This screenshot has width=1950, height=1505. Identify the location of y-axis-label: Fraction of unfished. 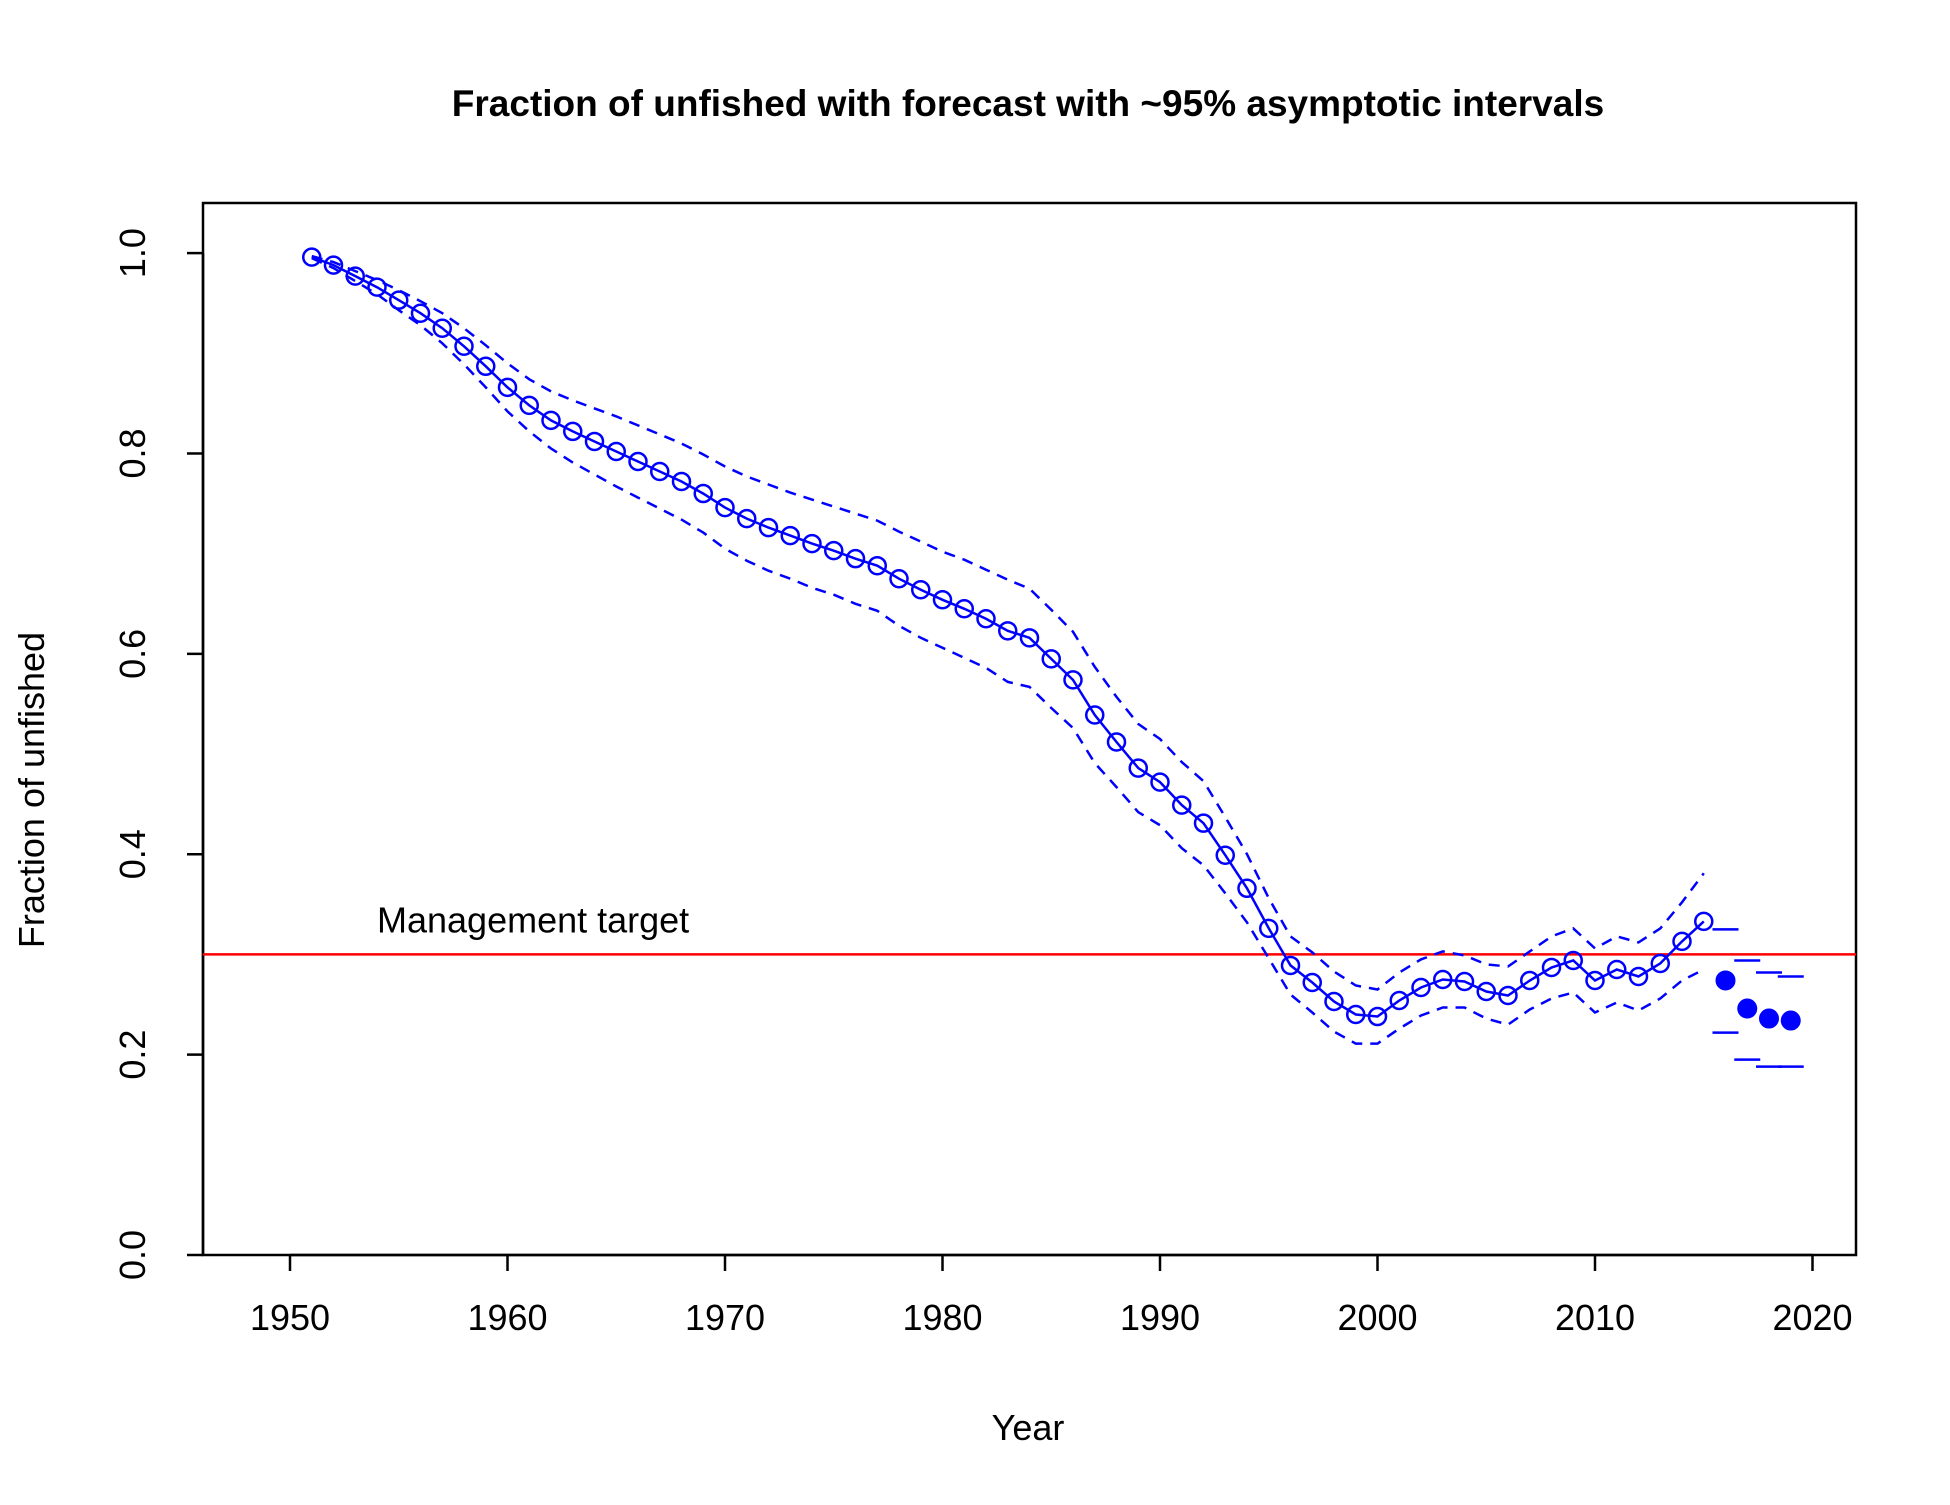
(31, 790).